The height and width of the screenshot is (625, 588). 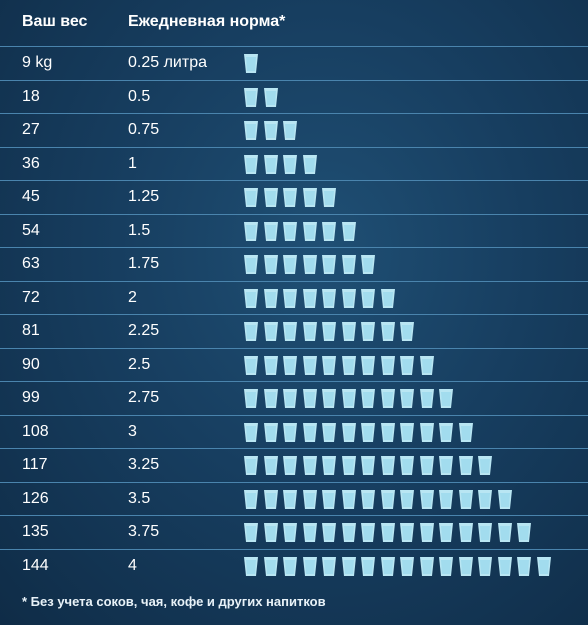 What do you see at coordinates (294, 565) in the screenshot?
I see `table-row: 144 4` at bounding box center [294, 565].